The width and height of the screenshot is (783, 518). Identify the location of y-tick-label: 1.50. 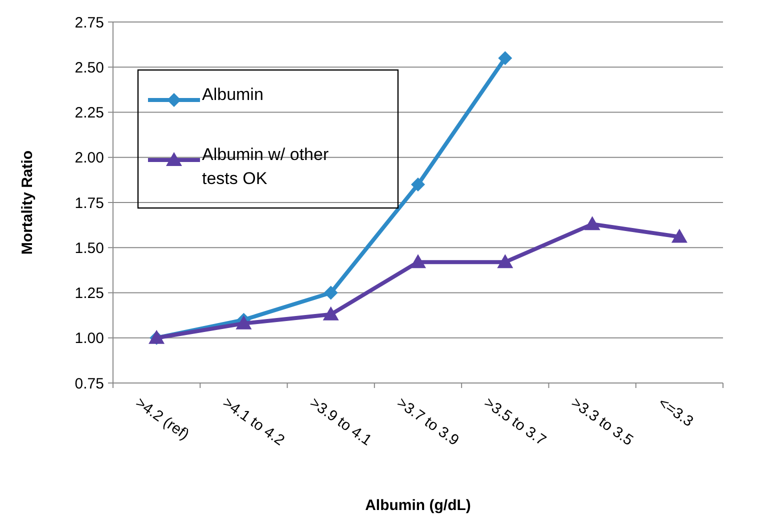
(89, 248).